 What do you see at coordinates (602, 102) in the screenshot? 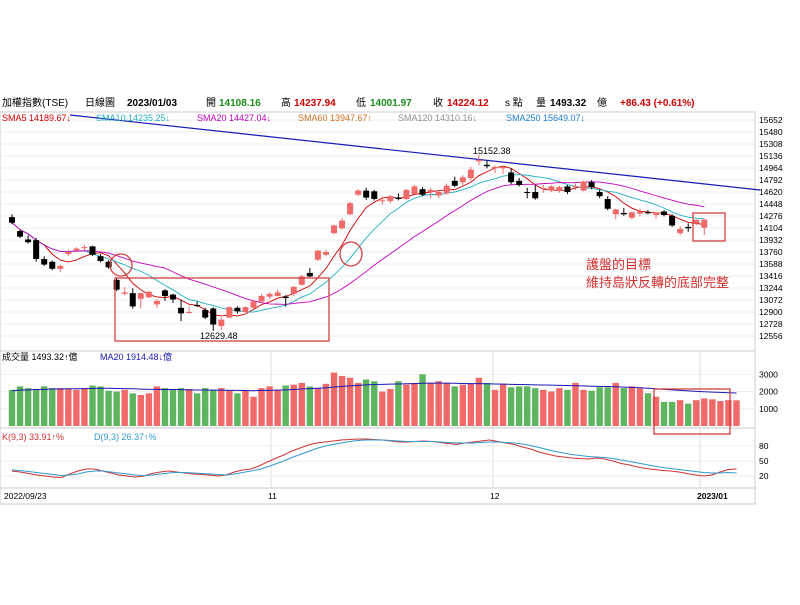
I see `volume-unit: 億` at bounding box center [602, 102].